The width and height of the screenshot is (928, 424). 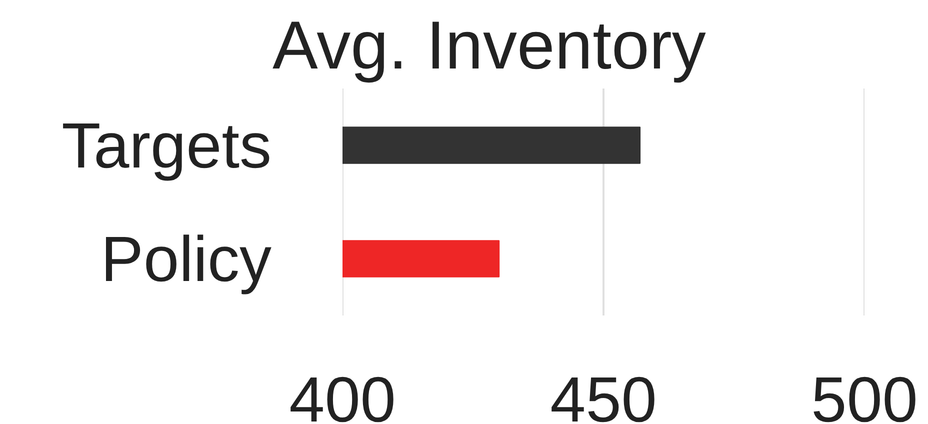 I want to click on chart-title: Avg. Inventory, so click(x=489, y=46).